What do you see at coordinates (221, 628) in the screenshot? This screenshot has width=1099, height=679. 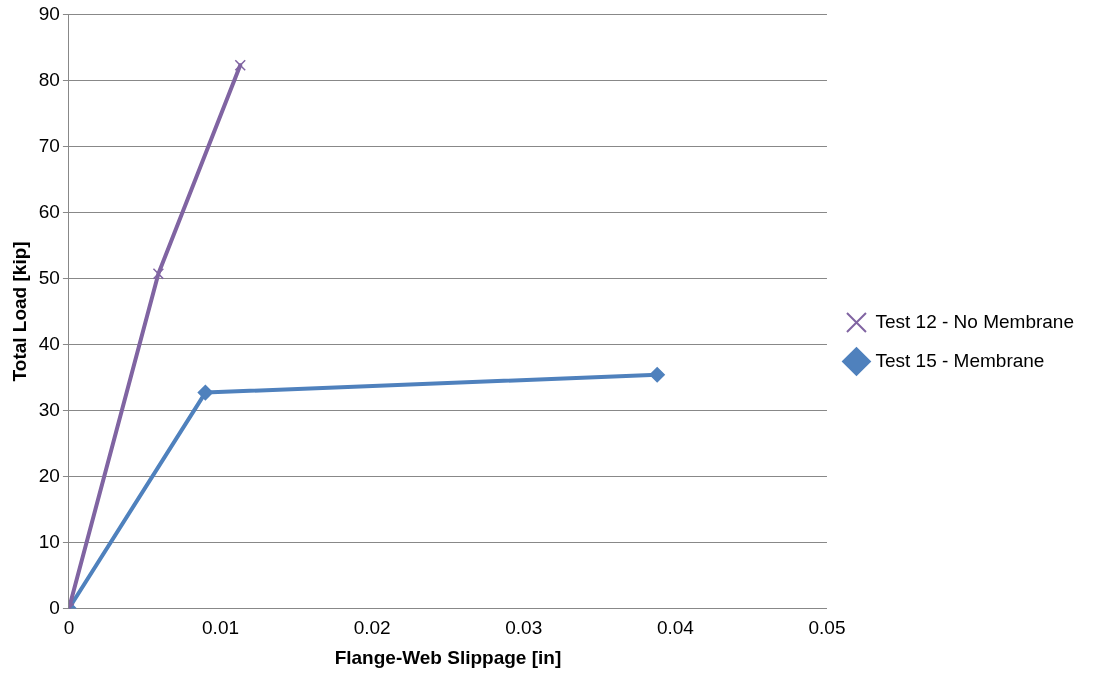 I see `x-tick-label: 0.01` at bounding box center [221, 628].